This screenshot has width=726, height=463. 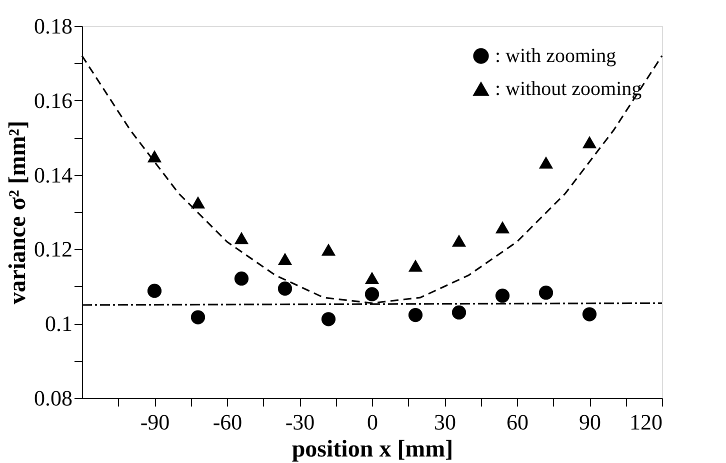 I want to click on x-tick-label: 0, so click(x=372, y=422).